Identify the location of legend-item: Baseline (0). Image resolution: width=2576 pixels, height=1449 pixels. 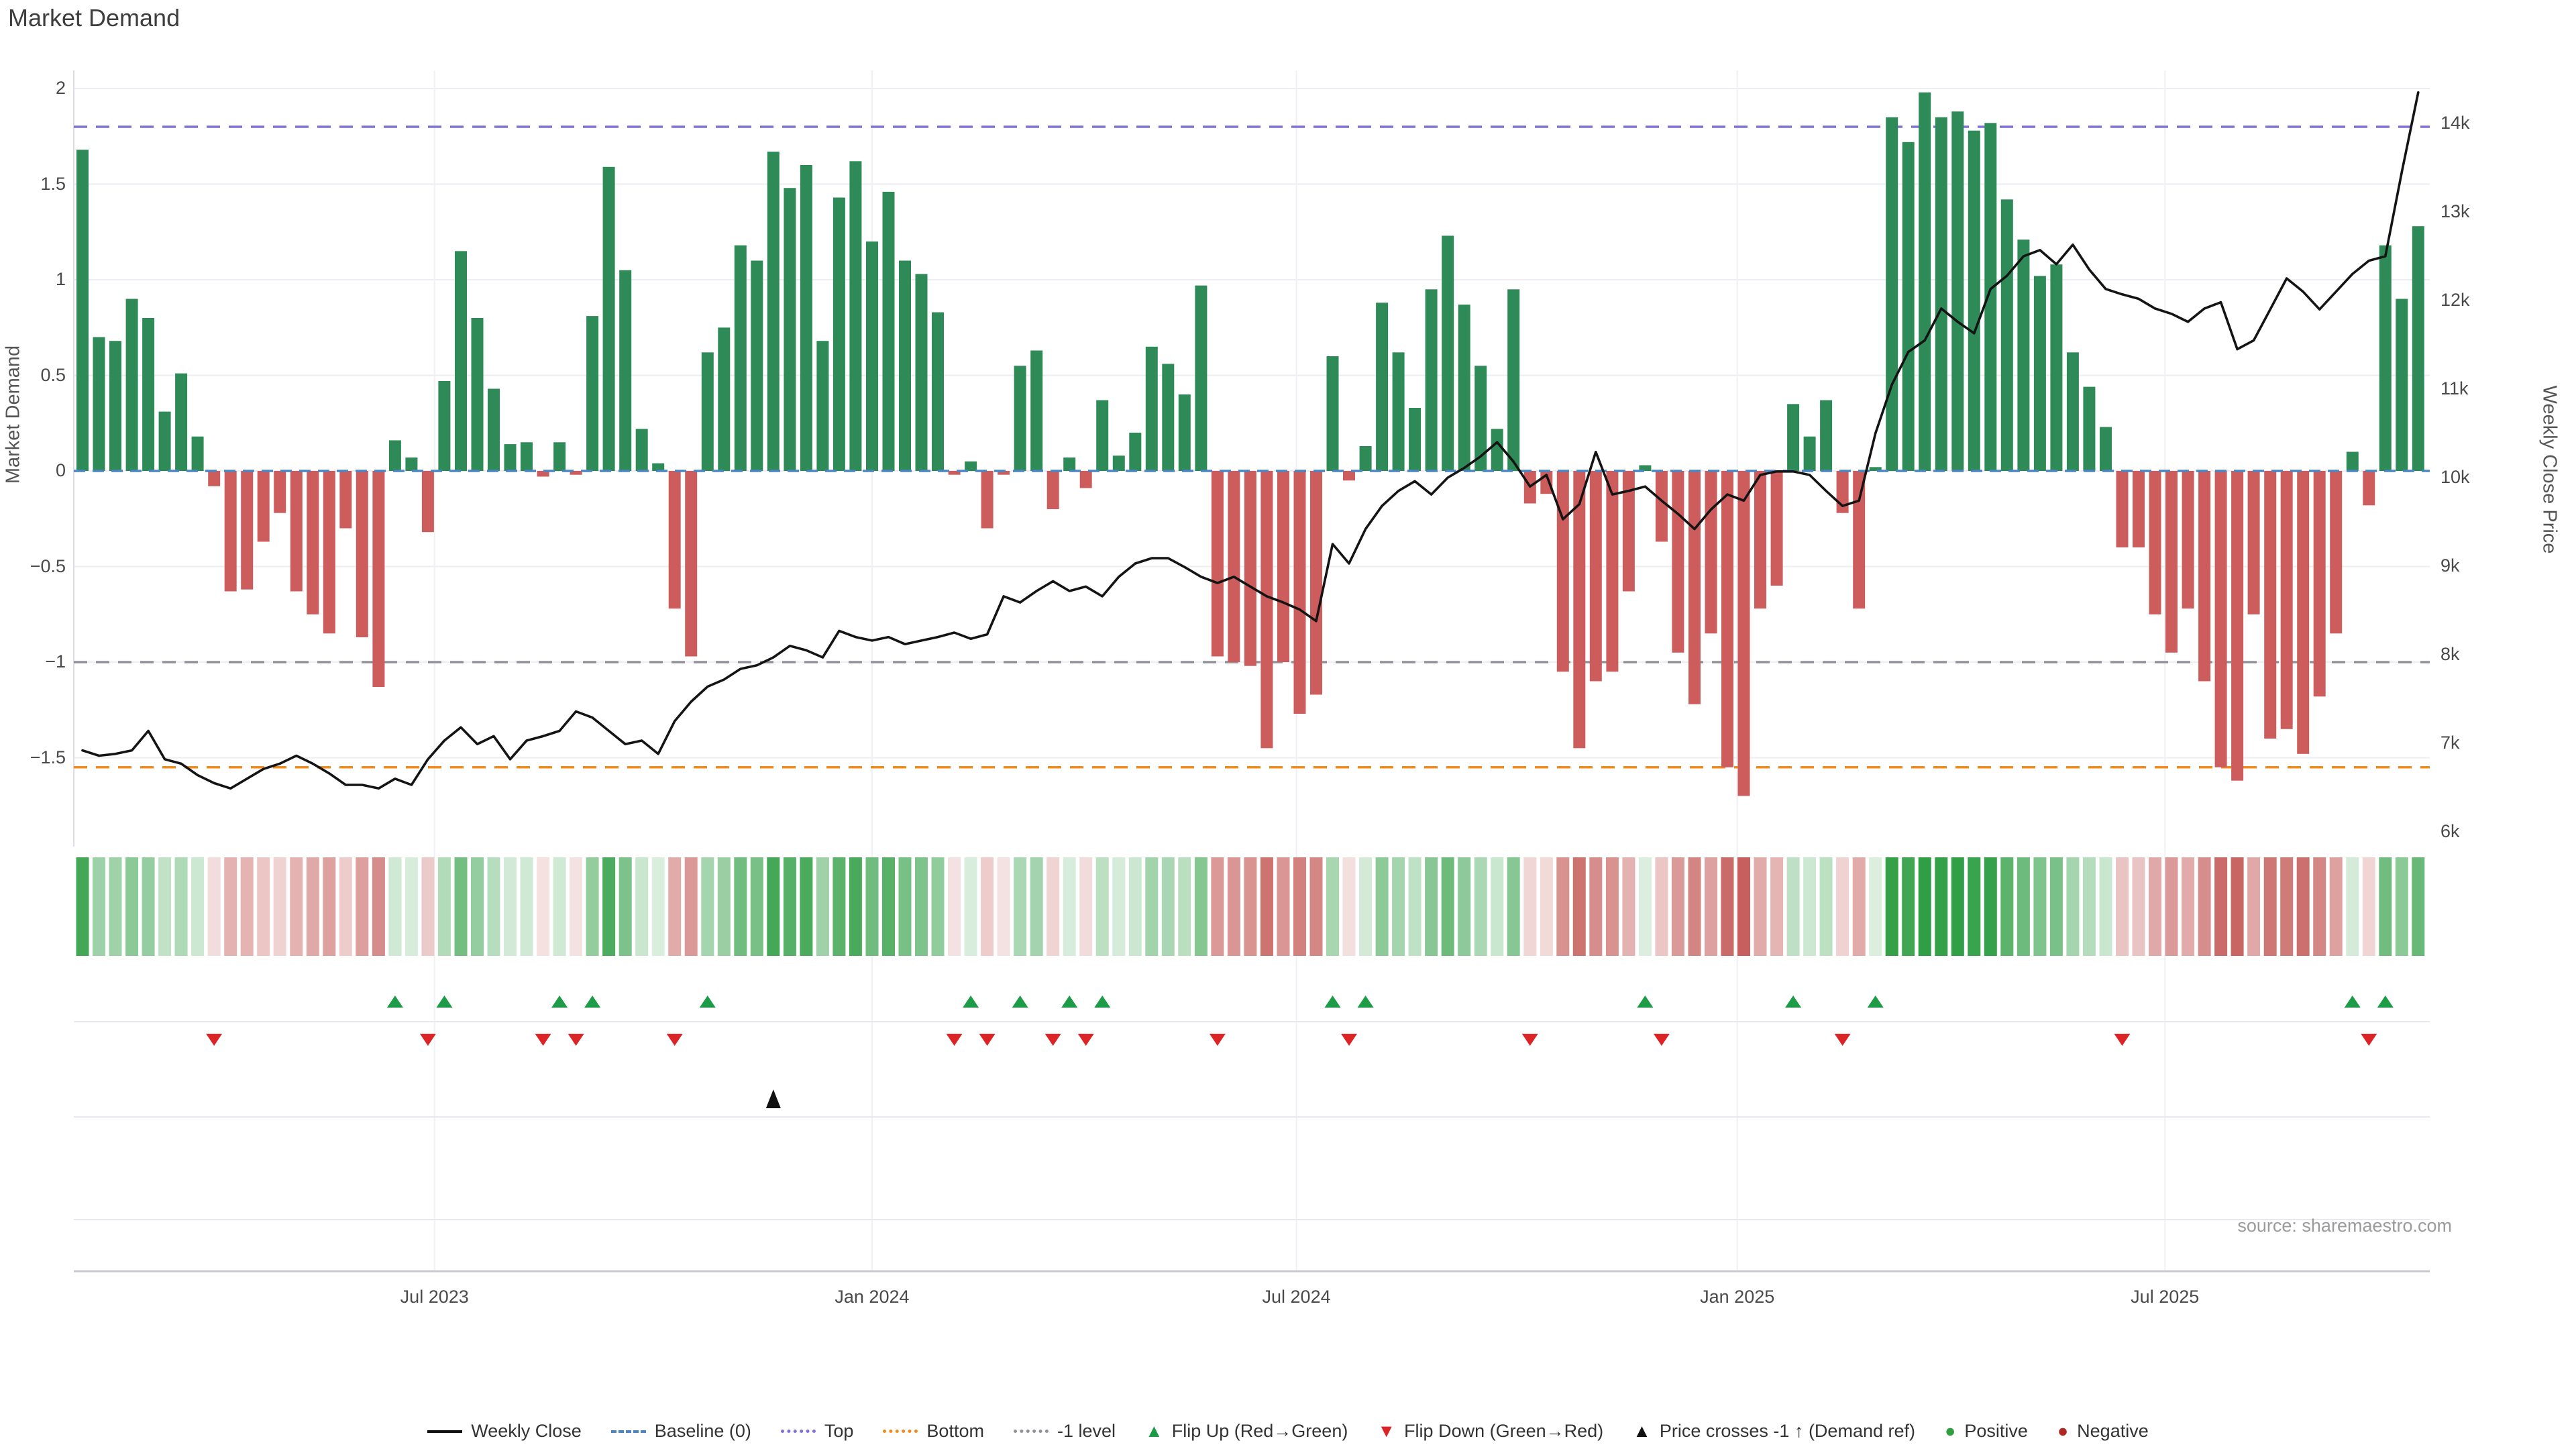
(680, 1431).